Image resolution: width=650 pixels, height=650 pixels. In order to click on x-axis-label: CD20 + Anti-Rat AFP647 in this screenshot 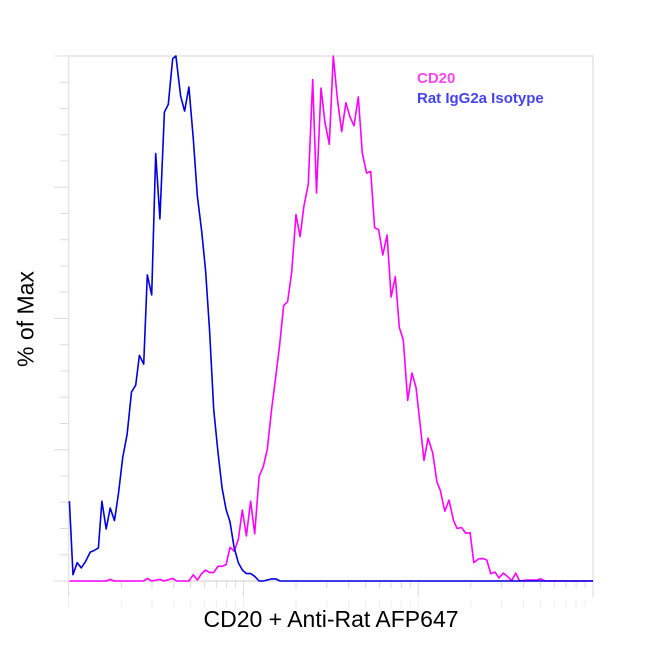, I will do `click(331, 619)`.